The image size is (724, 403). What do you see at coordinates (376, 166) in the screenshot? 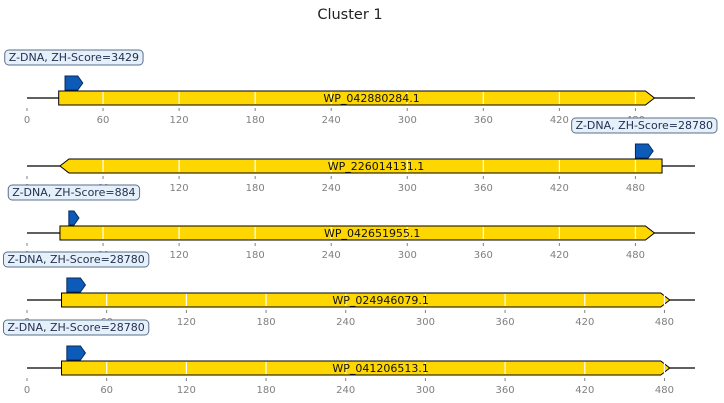
I see `gene-label: WP_226014131.1` at bounding box center [376, 166].